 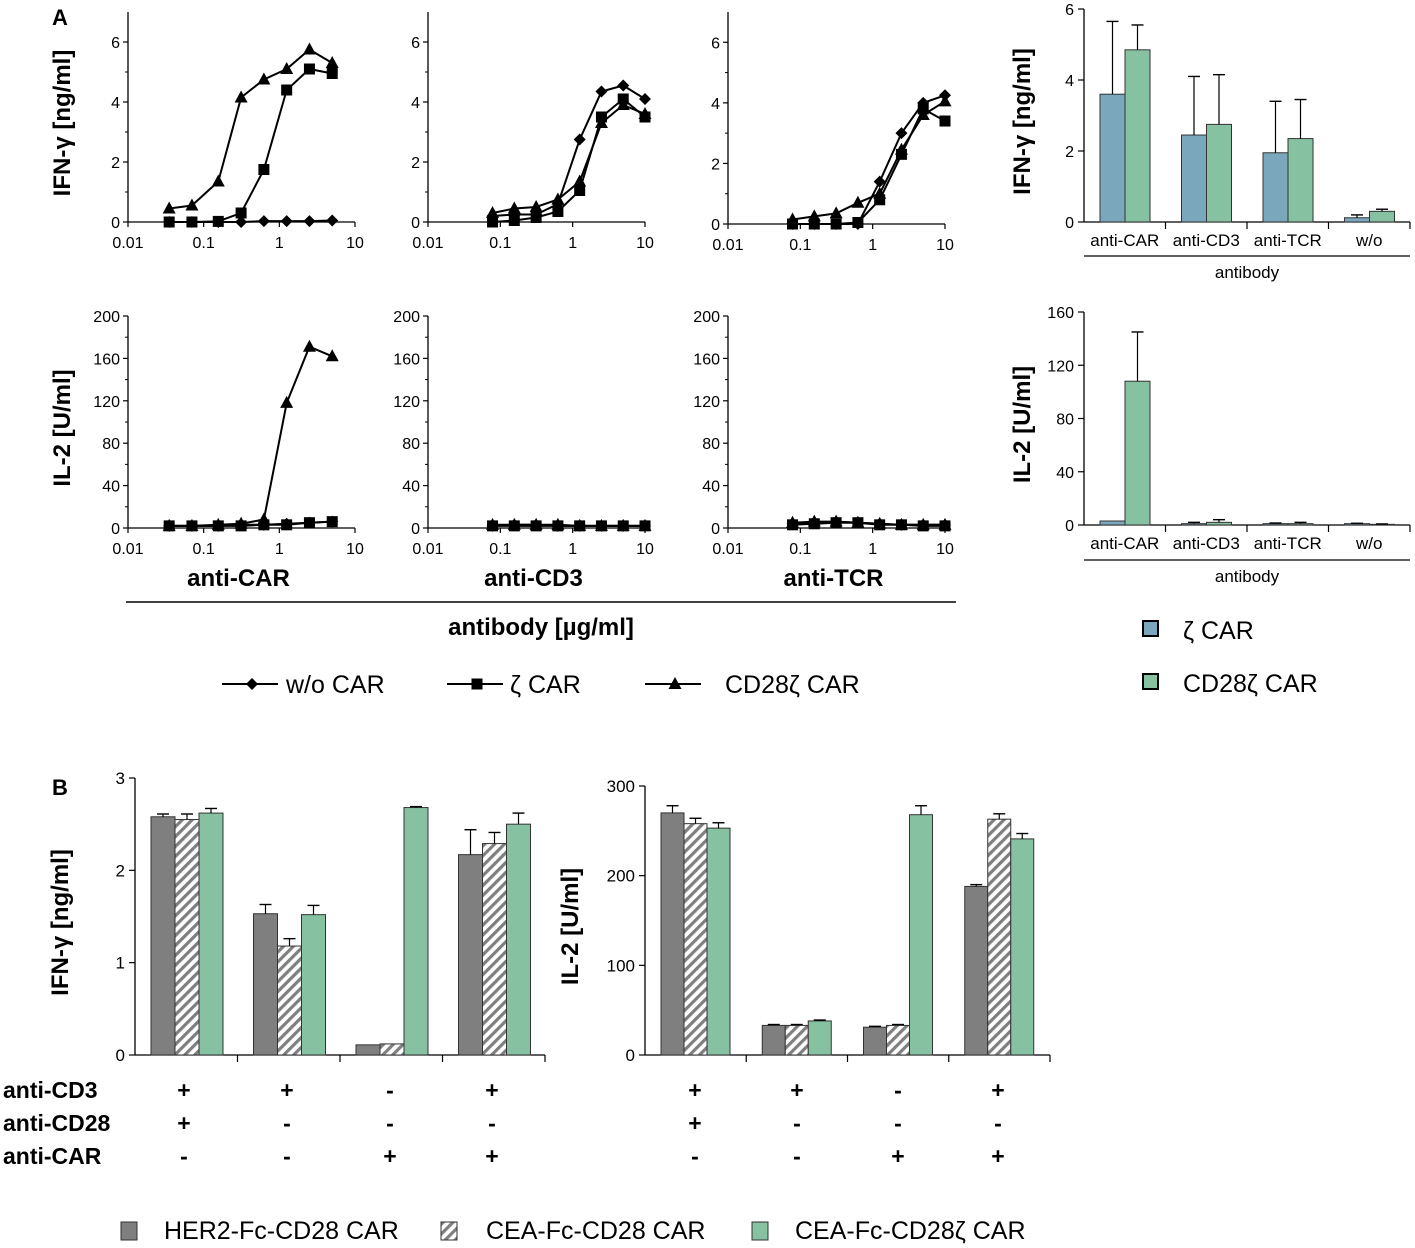 I want to click on line-chart-a_ifng_anticar: 0 2 4 6 0.01 0.1 1 10 IFN-γ [ng/ml], so click(x=206, y=132).